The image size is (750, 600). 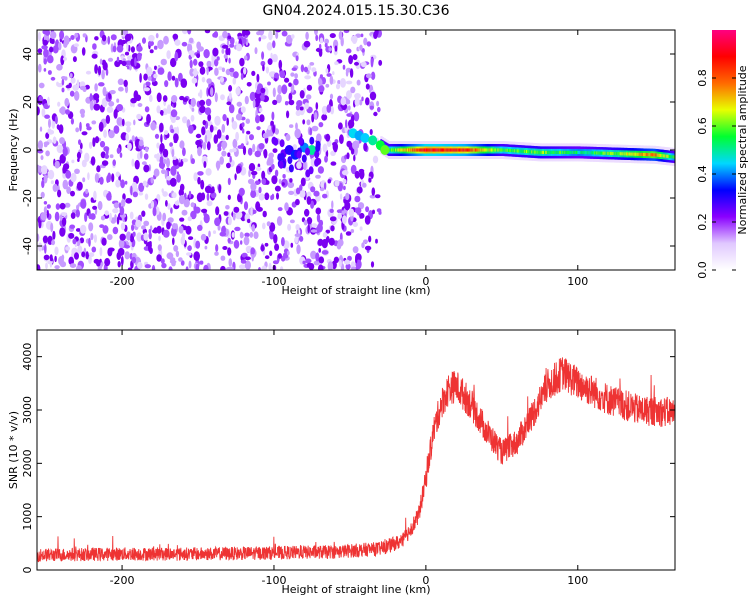 I want to click on figure-title: GN04.2024.015.15.30.C36, so click(x=356, y=11).